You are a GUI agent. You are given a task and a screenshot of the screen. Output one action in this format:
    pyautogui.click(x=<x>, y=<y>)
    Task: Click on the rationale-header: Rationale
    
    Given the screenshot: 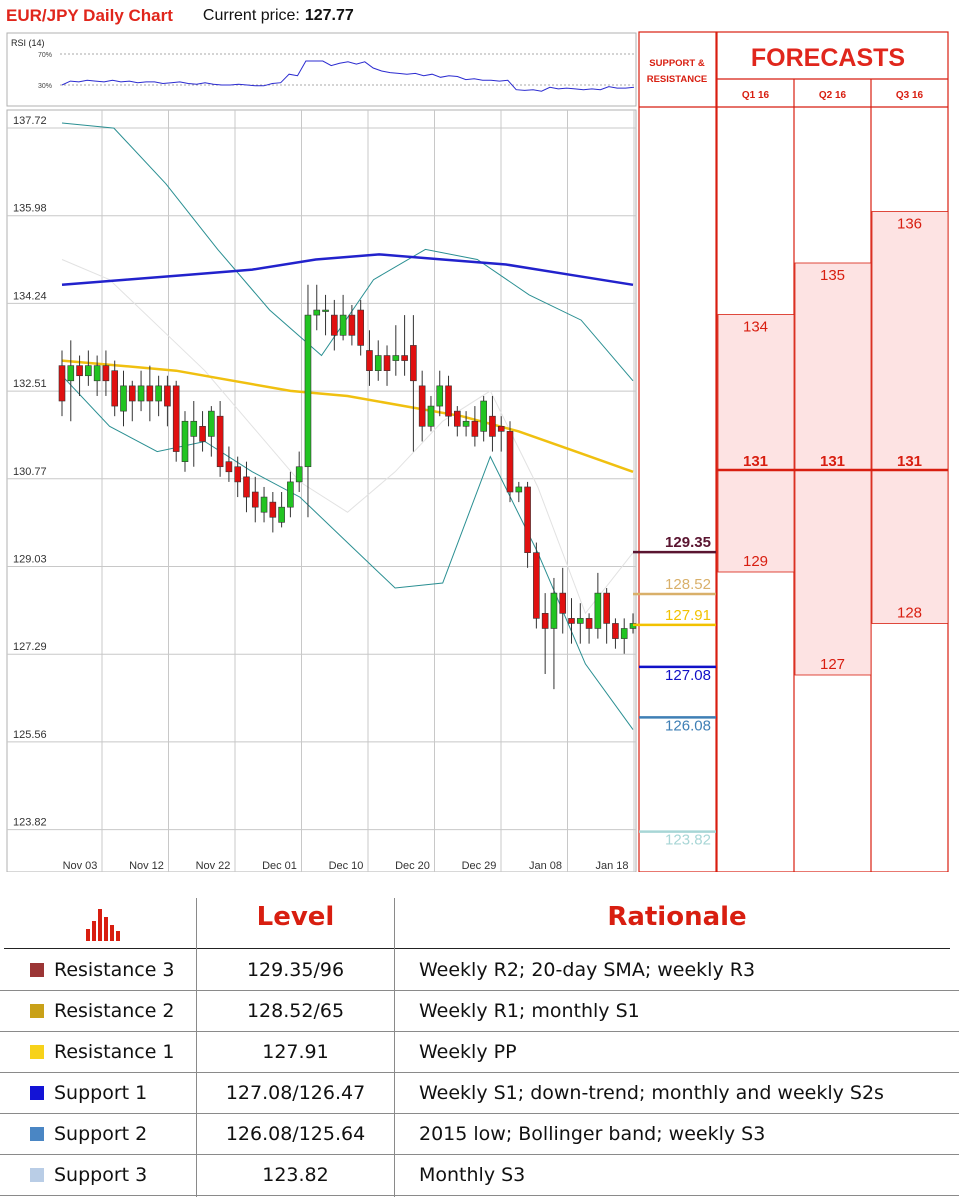 What is the action you would take?
    pyautogui.click(x=677, y=917)
    